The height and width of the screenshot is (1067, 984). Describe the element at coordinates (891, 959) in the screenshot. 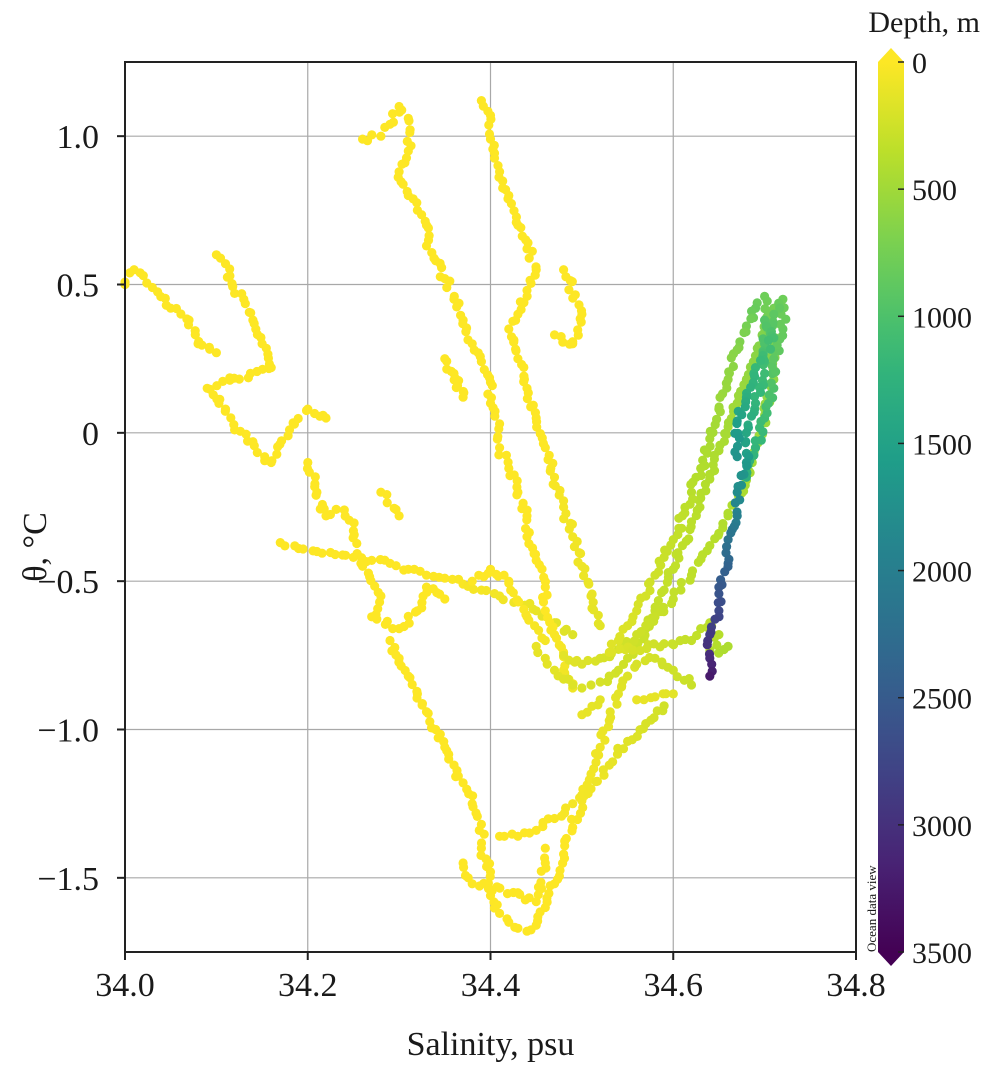

I see `colorbar-bottom-arrow` at that location.